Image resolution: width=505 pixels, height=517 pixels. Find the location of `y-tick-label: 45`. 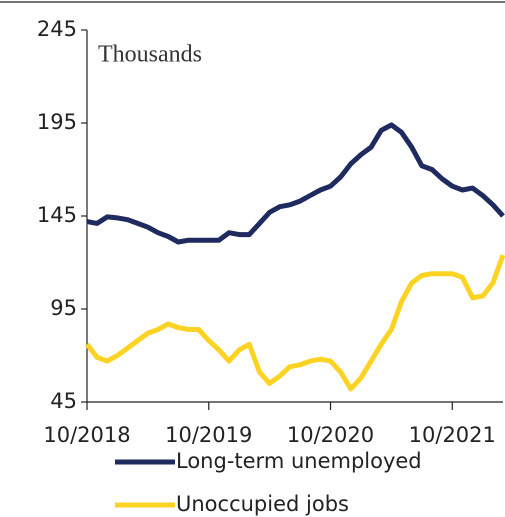

y-tick-label: 45 is located at coordinates (63, 401).